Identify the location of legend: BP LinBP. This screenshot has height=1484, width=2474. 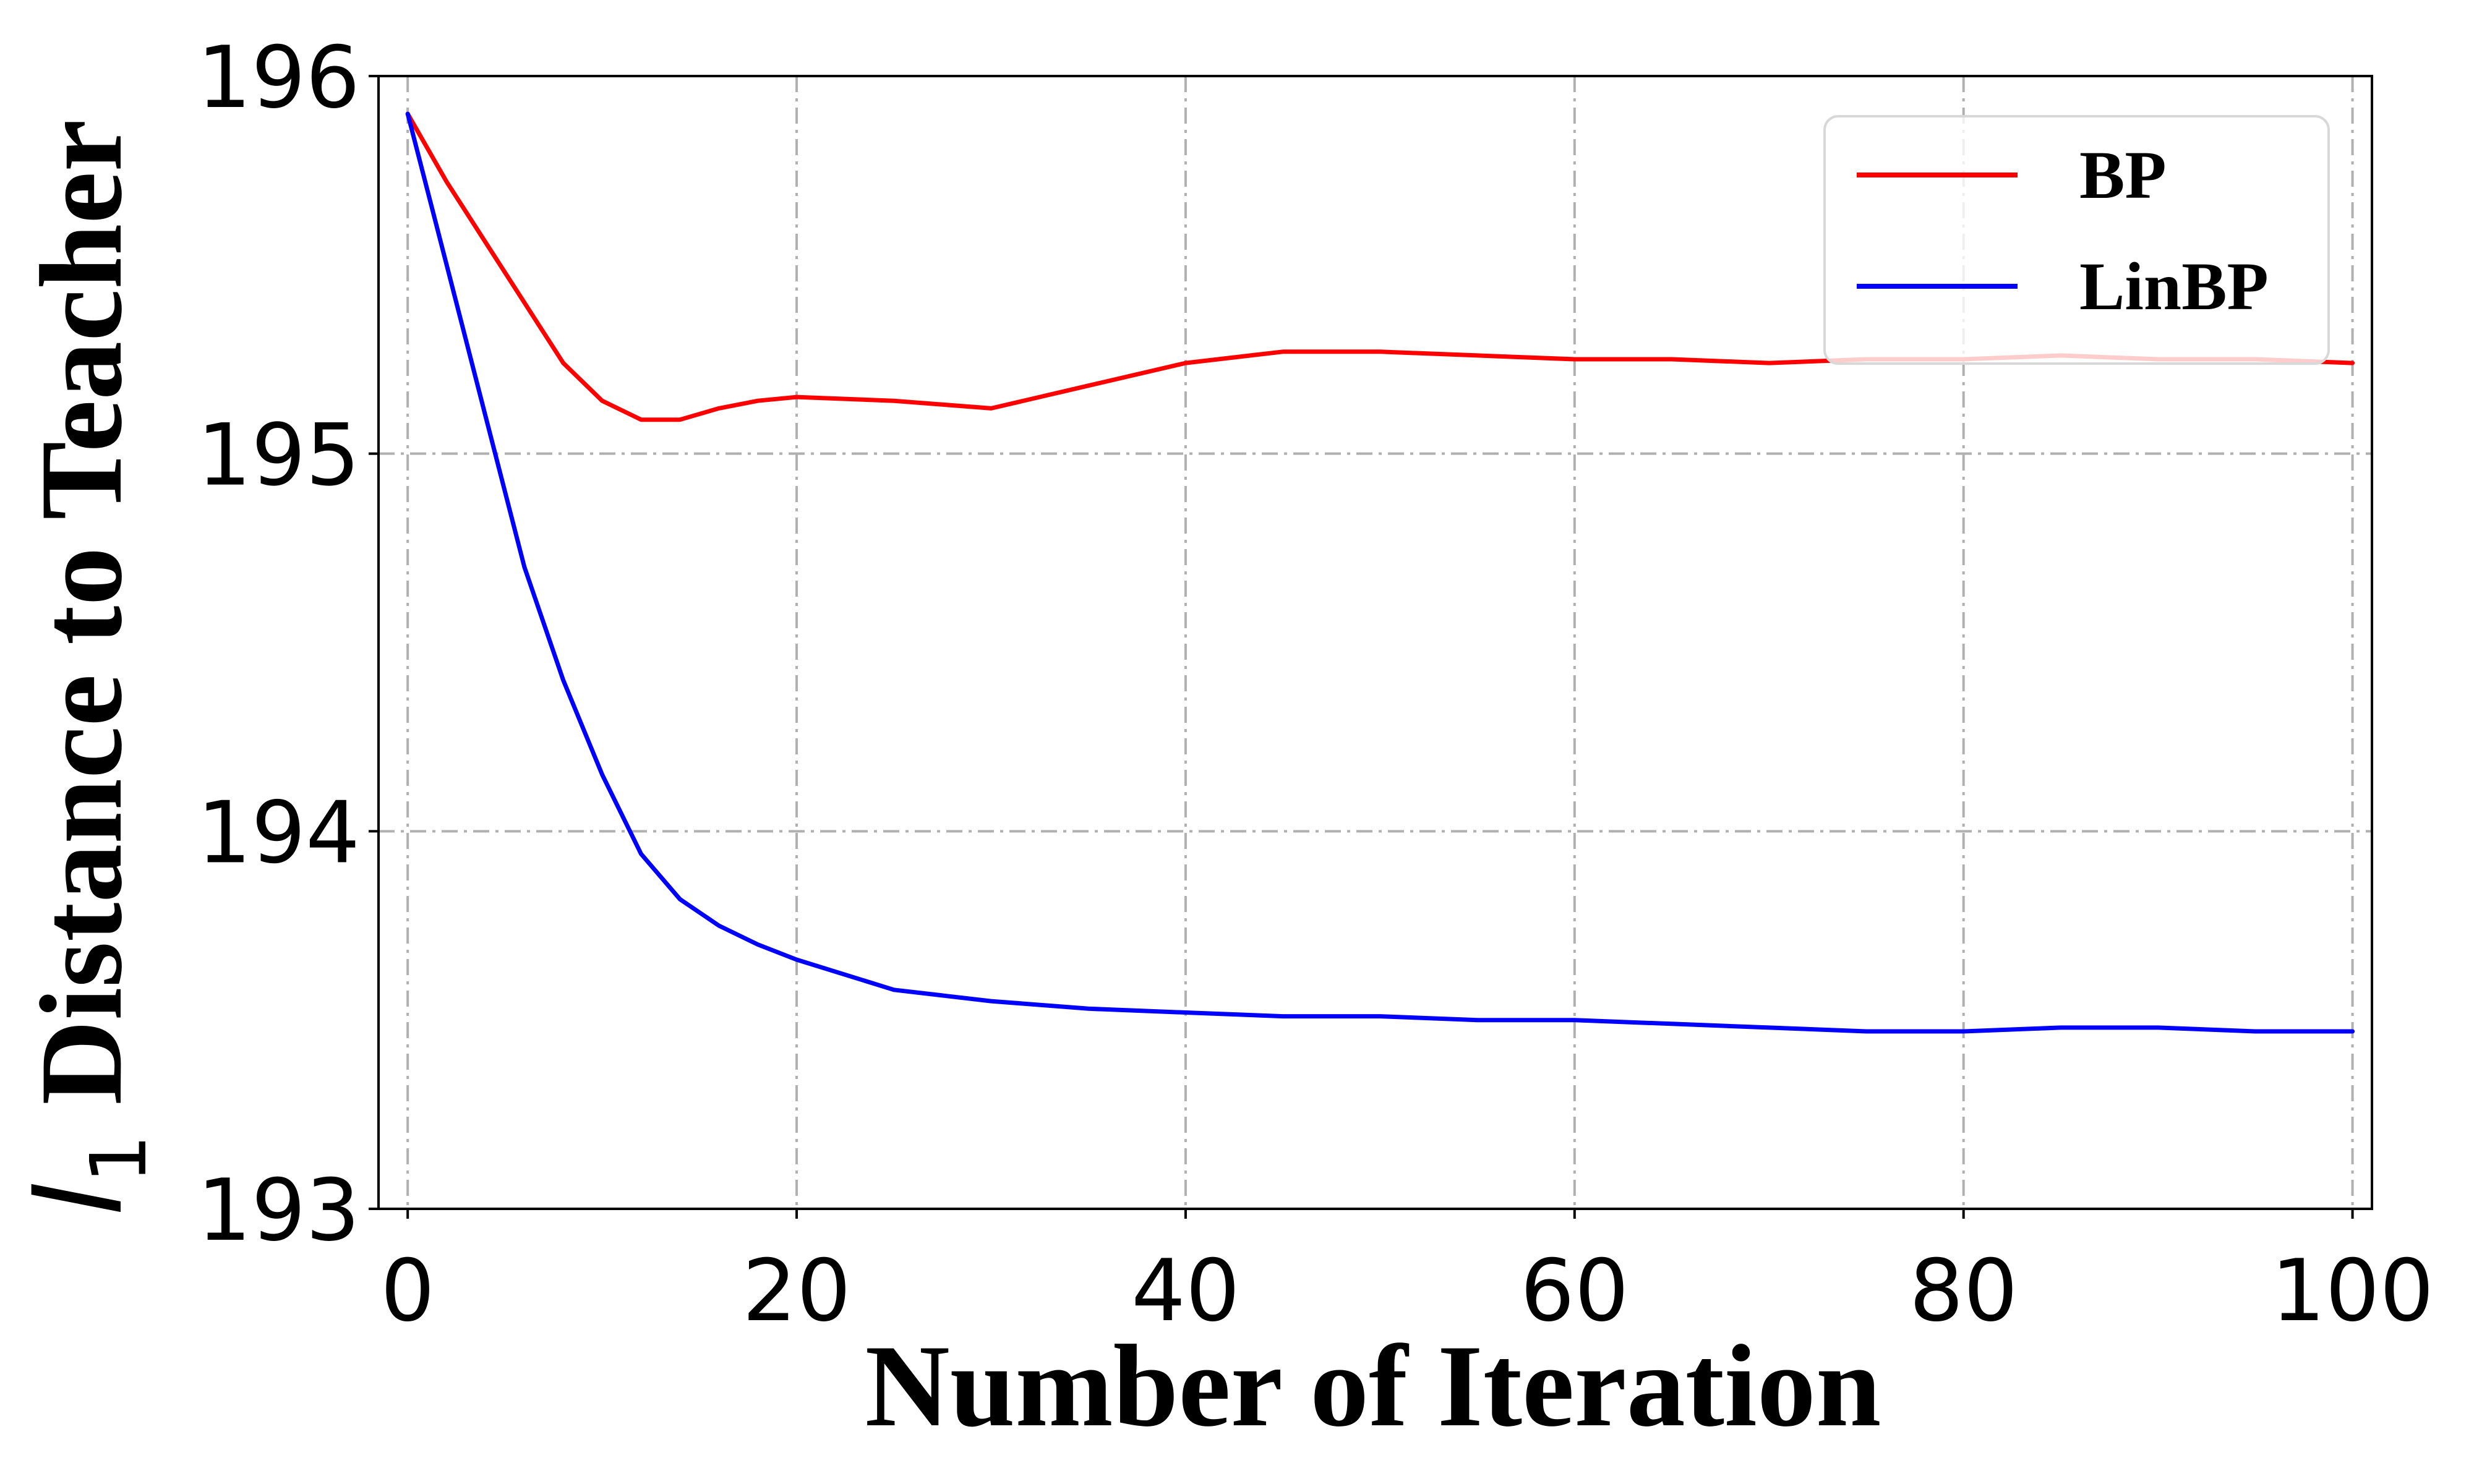
(2076, 240).